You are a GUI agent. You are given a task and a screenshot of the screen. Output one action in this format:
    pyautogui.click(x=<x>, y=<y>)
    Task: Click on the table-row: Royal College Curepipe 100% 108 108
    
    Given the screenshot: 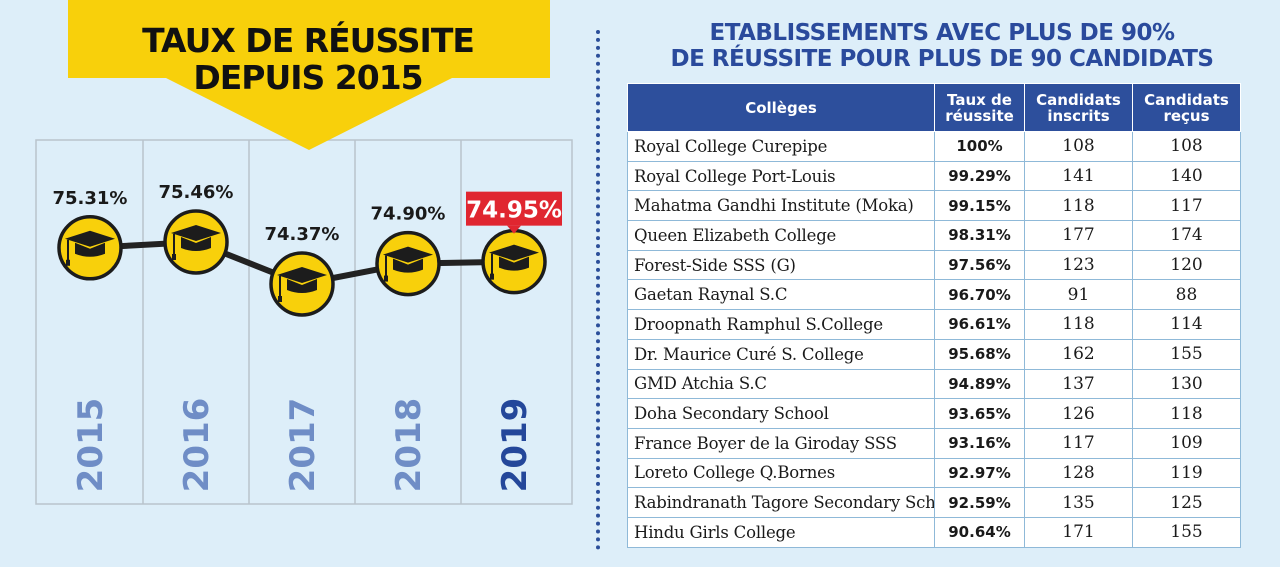 What is the action you would take?
    pyautogui.click(x=934, y=146)
    